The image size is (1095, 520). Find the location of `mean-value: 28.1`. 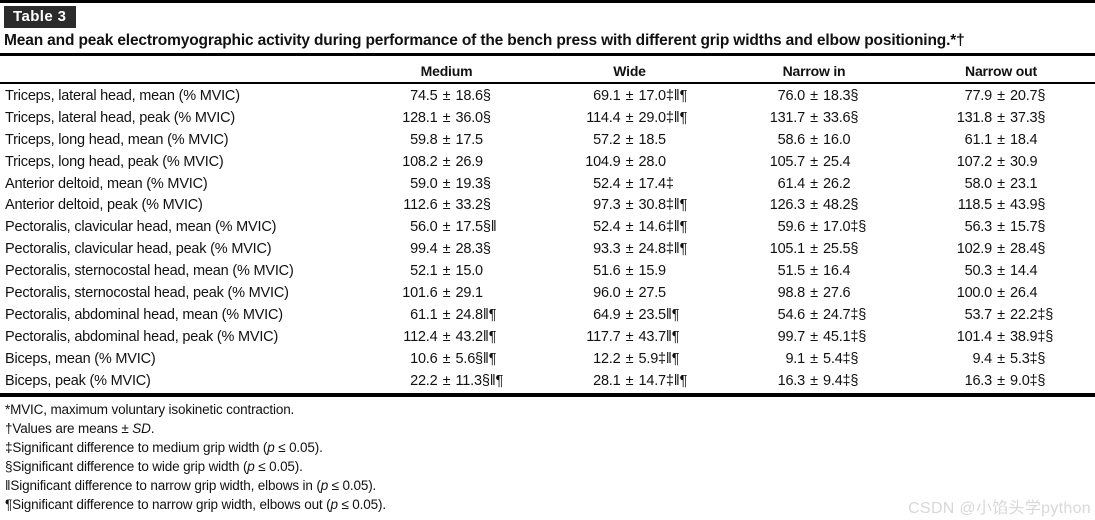

mean-value: 28.1 is located at coordinates (607, 380).